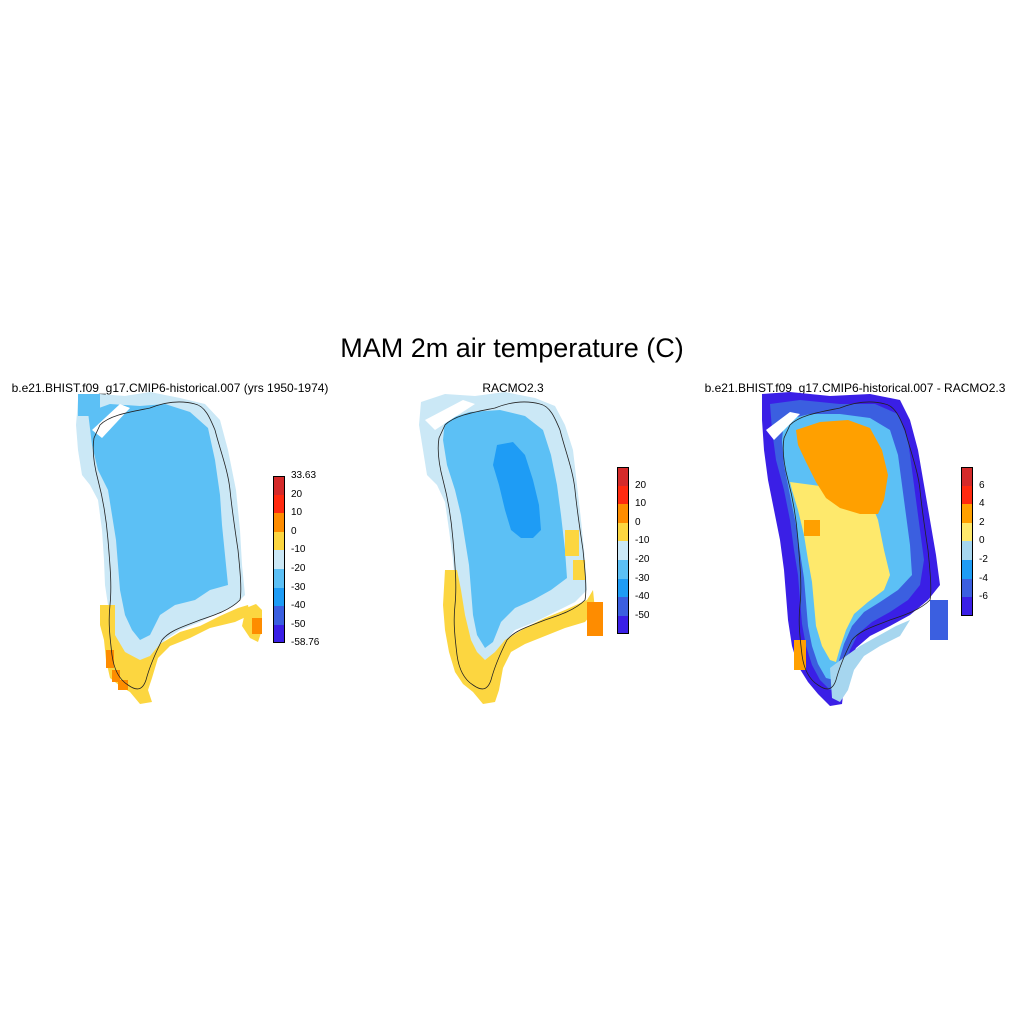 This screenshot has height=1024, width=1024. Describe the element at coordinates (512, 348) in the screenshot. I see `figure-title: MAM 2m air temperature (C)` at that location.